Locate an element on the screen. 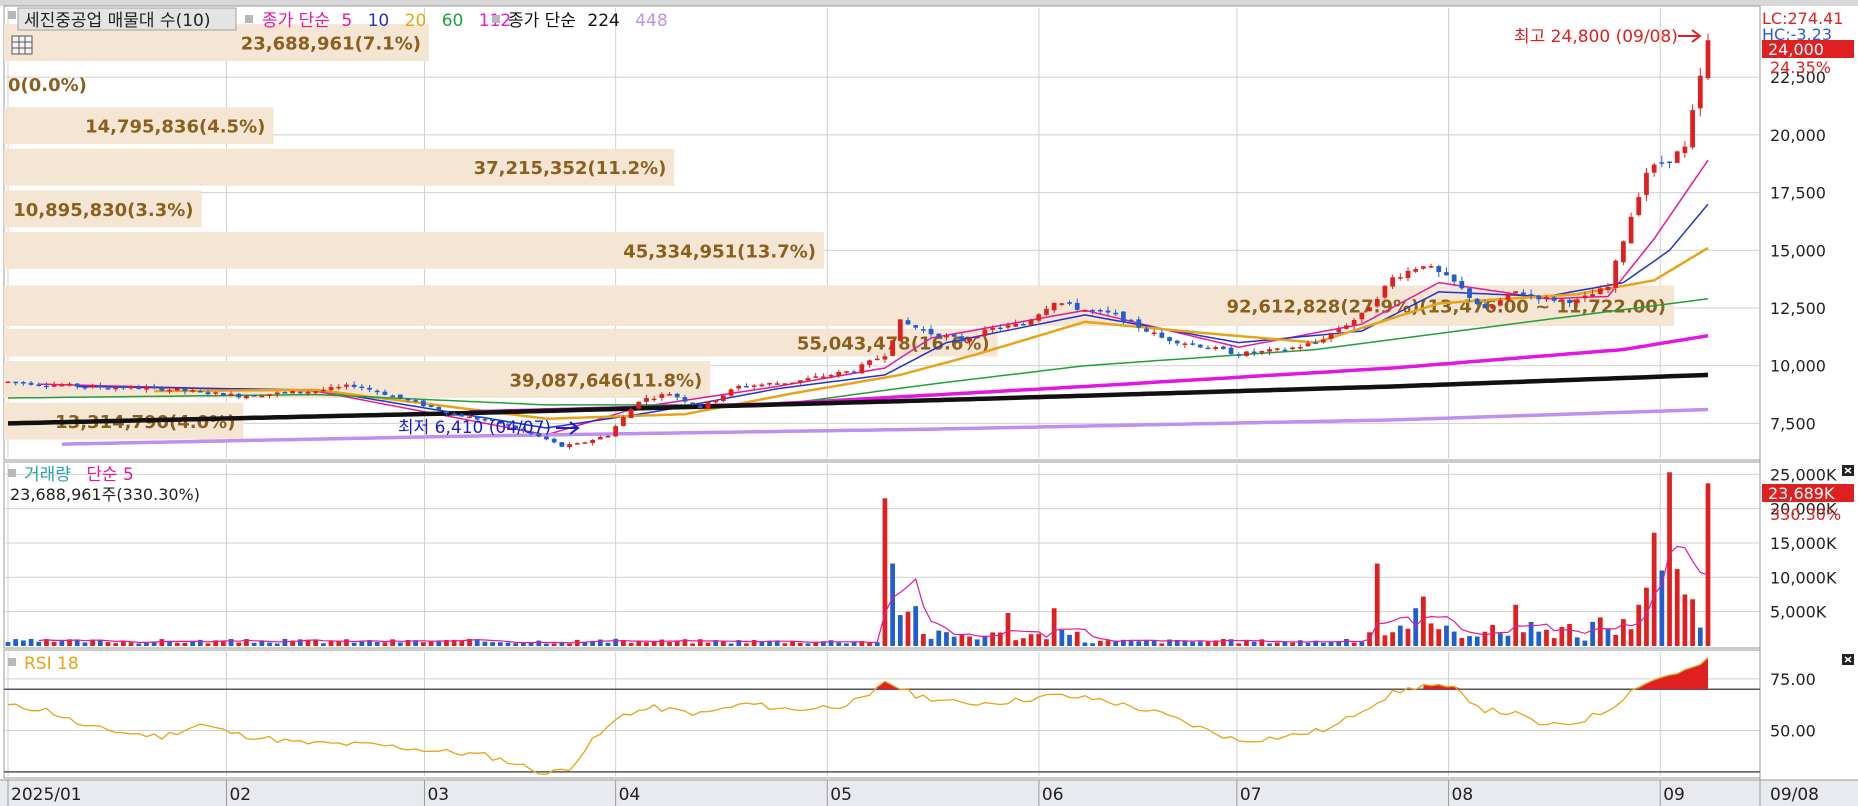 This screenshot has height=806, width=1858. hc-label: HC:-3.23 is located at coordinates (1797, 34).